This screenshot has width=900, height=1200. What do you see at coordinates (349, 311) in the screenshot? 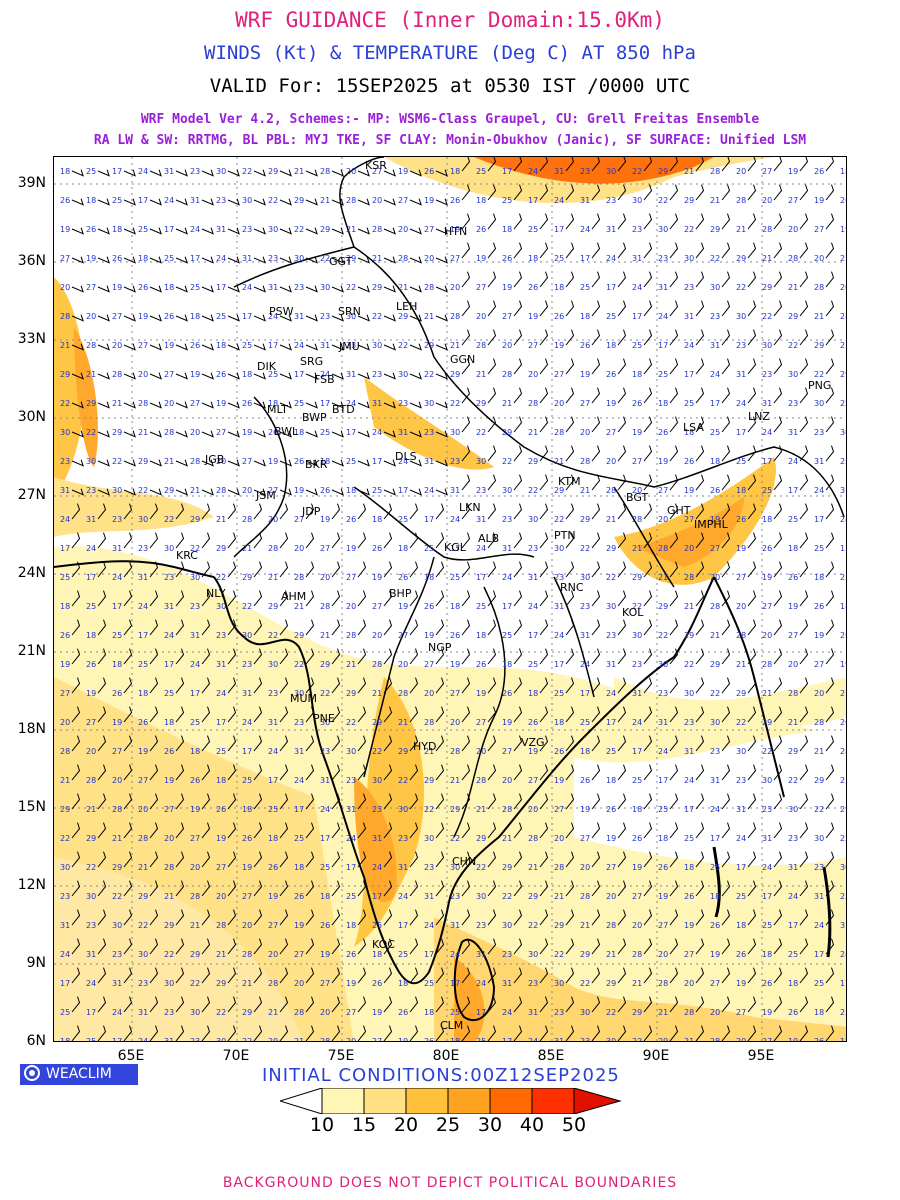
I see `station-label: SRN` at bounding box center [349, 311].